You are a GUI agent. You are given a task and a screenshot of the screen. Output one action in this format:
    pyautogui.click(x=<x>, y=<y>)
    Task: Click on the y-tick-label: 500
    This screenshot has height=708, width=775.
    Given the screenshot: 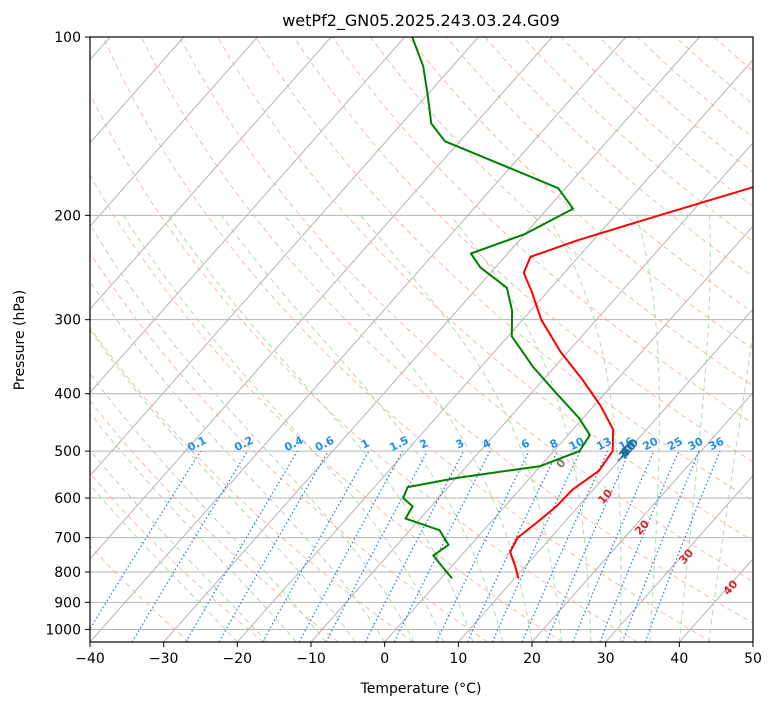 What is the action you would take?
    pyautogui.click(x=67, y=452)
    